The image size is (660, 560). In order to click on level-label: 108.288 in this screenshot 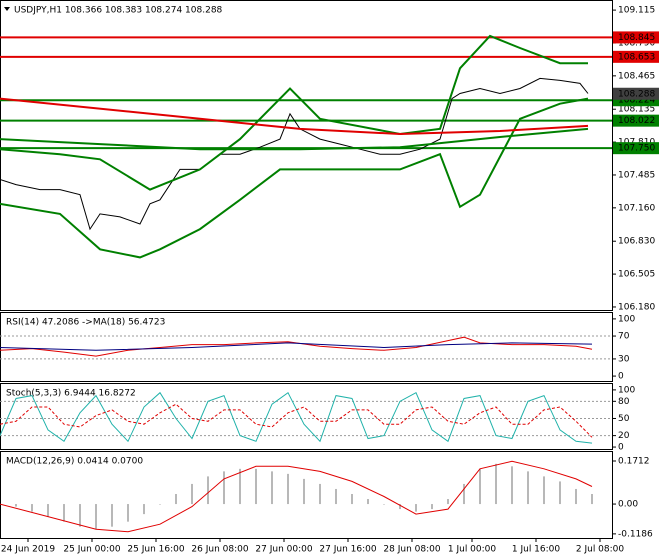, I will do `click(636, 94)`.